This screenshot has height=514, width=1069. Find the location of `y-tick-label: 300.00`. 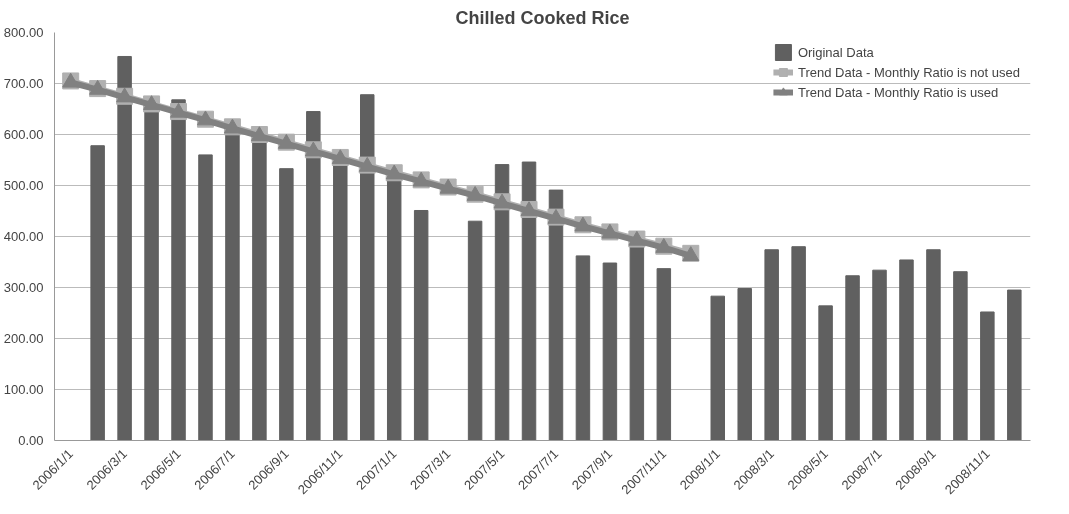

y-tick-label: 300.00 is located at coordinates (23, 287).